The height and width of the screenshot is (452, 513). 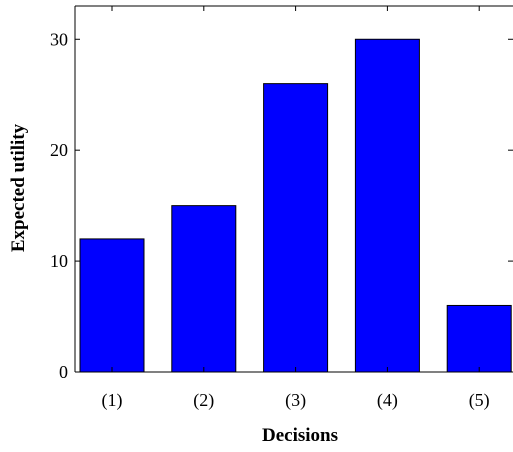 I want to click on y-tick-label-20: 20, so click(x=59, y=150).